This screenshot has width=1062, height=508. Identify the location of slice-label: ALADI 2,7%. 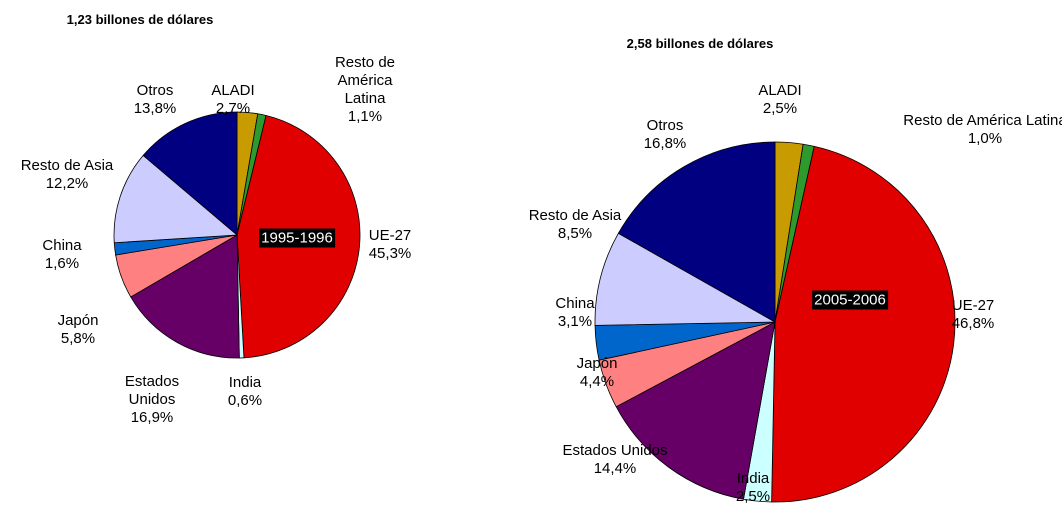
(233, 100).